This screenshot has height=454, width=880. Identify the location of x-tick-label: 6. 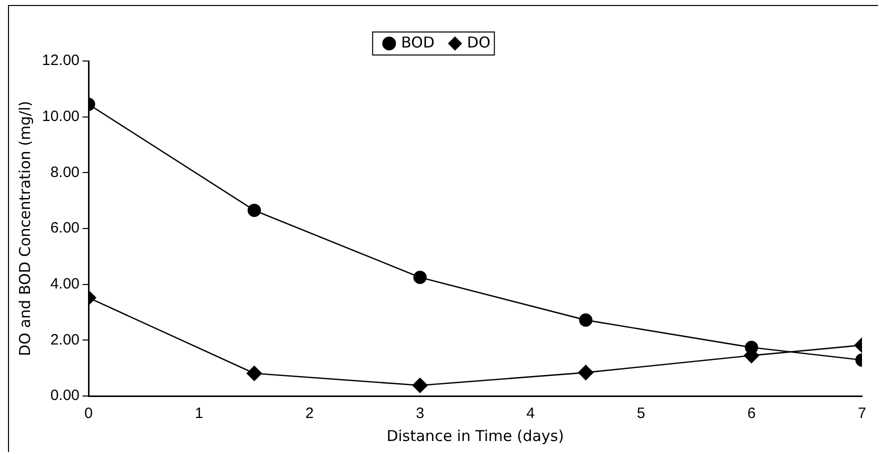
(751, 413).